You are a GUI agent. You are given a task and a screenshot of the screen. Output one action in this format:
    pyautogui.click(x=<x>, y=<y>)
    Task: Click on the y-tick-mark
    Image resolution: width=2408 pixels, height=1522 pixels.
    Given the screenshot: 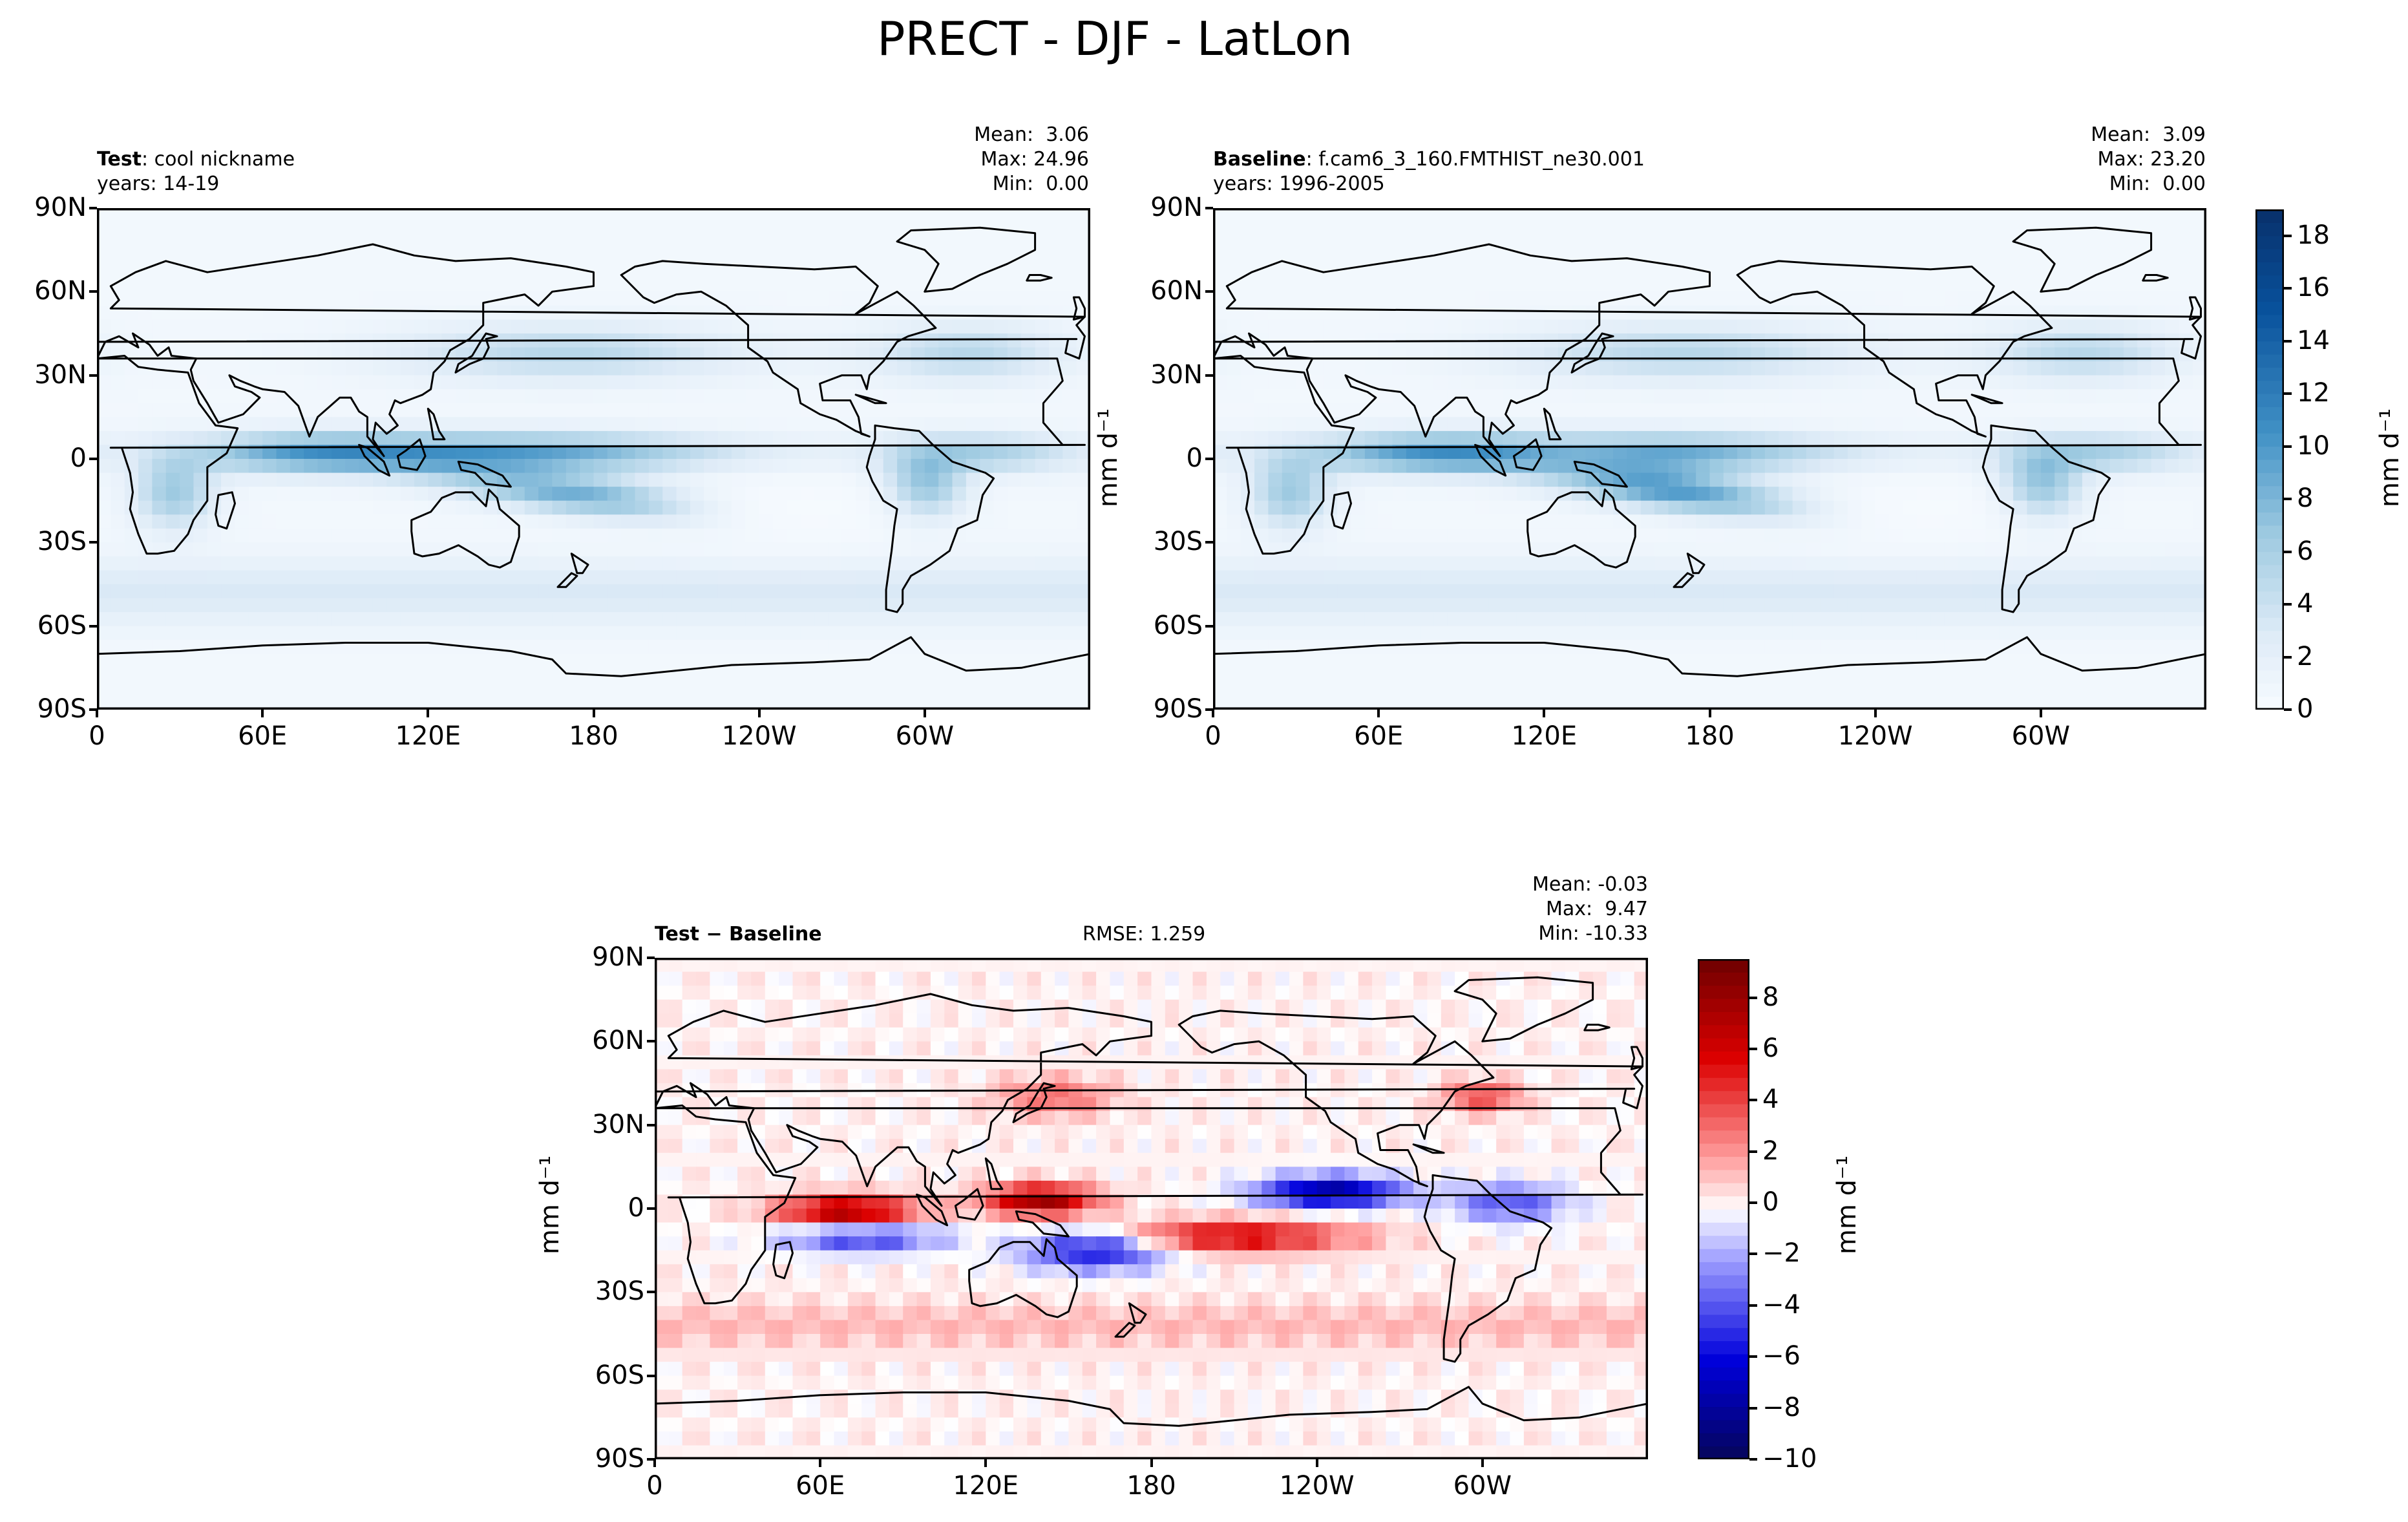 What is the action you would take?
    pyautogui.click(x=93, y=291)
    